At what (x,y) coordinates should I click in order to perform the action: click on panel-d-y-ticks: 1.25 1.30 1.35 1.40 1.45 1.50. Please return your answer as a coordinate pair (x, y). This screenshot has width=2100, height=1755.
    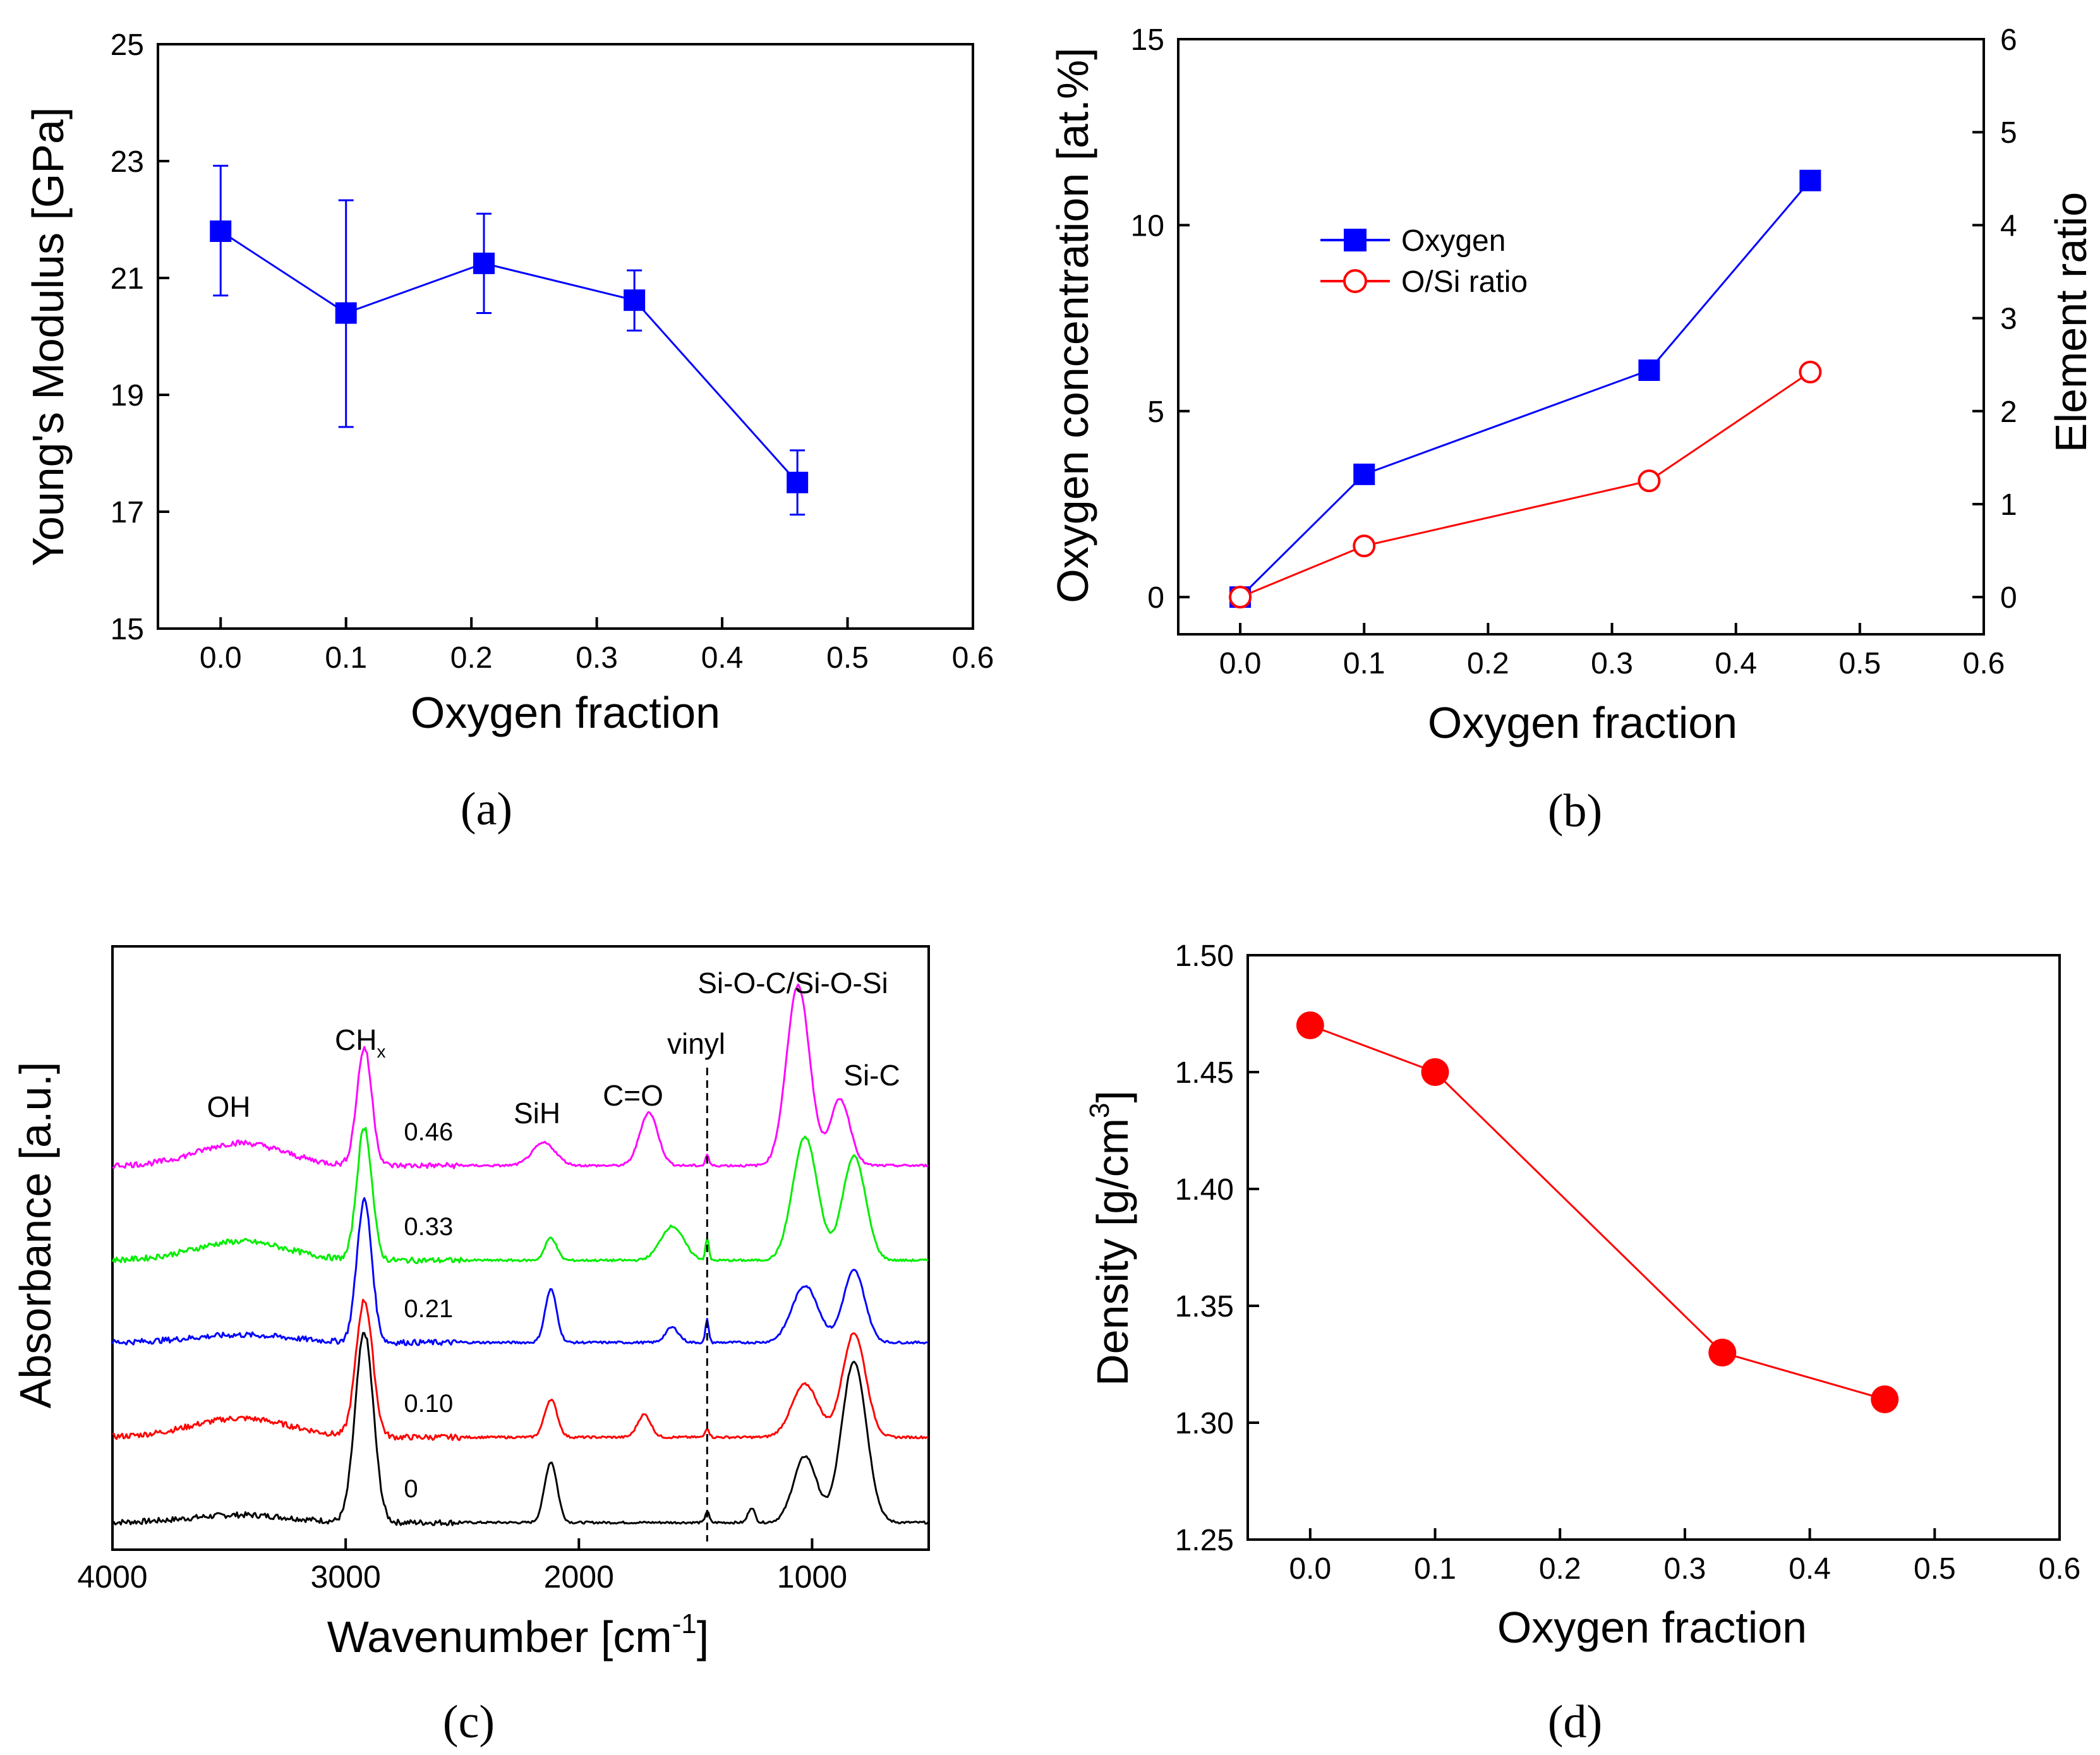
    Looking at the image, I should click on (1217, 1248).